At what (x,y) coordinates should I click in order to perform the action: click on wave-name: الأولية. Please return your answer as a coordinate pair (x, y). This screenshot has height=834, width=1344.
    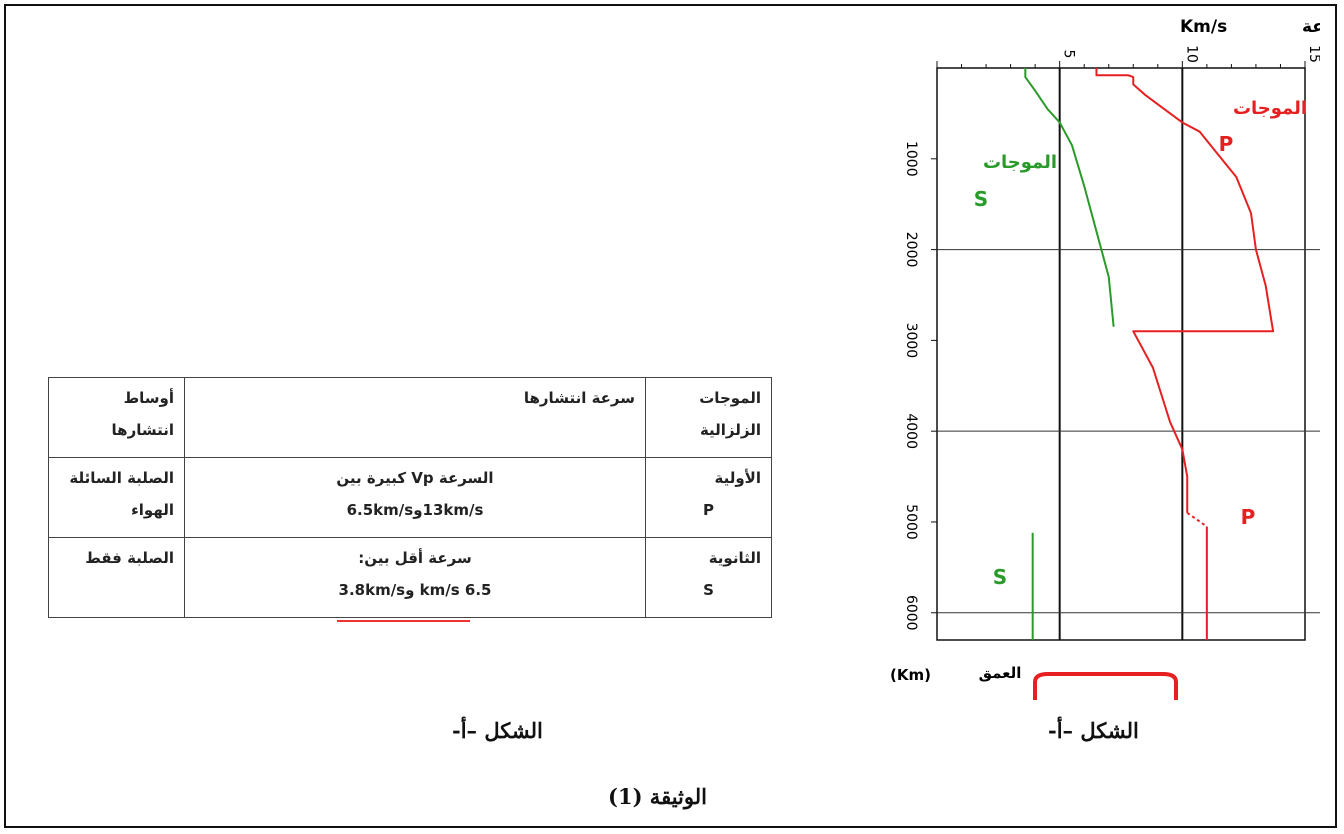
    Looking at the image, I should click on (738, 478).